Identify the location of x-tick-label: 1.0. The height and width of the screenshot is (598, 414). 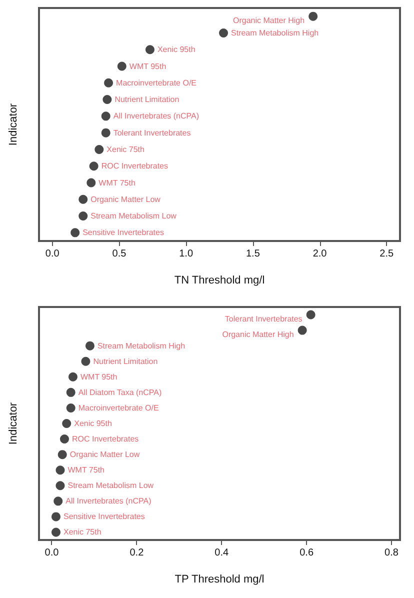
(186, 254).